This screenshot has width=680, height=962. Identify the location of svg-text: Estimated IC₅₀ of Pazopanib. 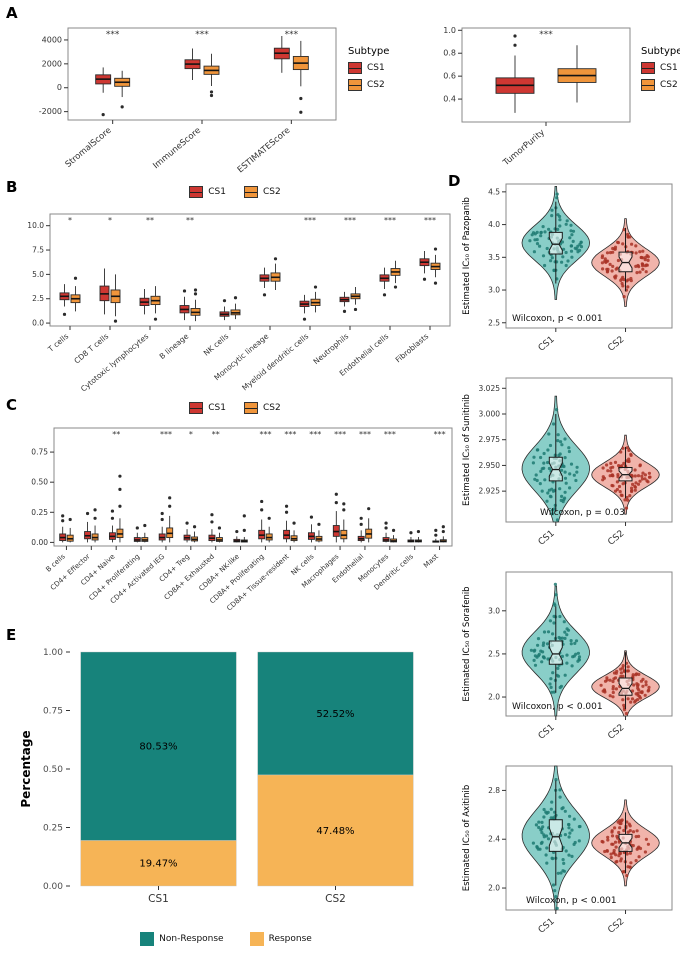
(467, 256).